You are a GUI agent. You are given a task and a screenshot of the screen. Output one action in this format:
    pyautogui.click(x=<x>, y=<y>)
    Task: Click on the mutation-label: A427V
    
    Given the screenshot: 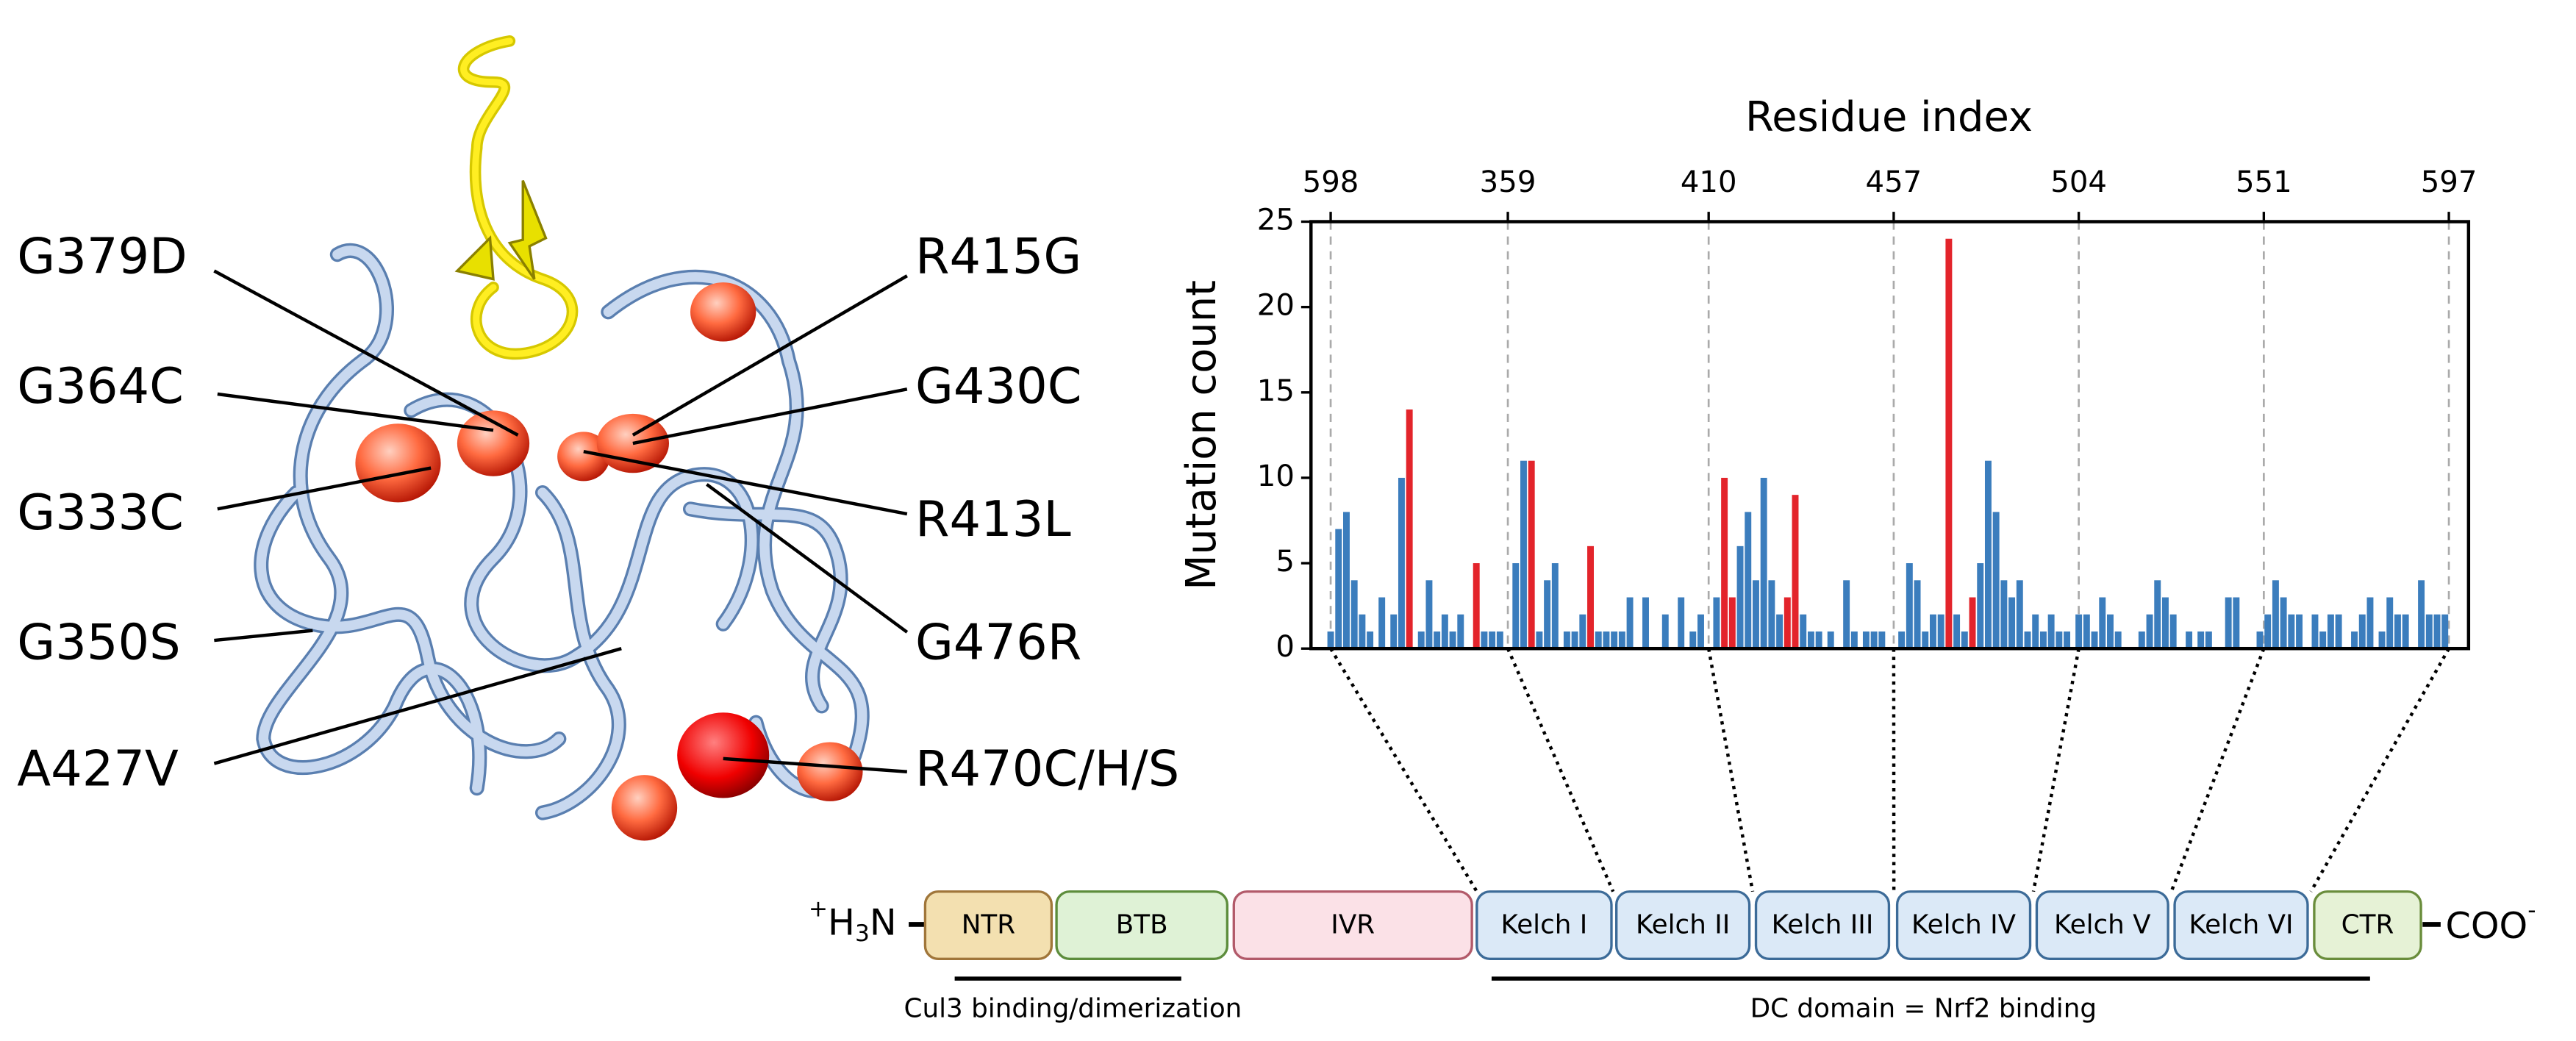 What is the action you would take?
    pyautogui.click(x=98, y=768)
    